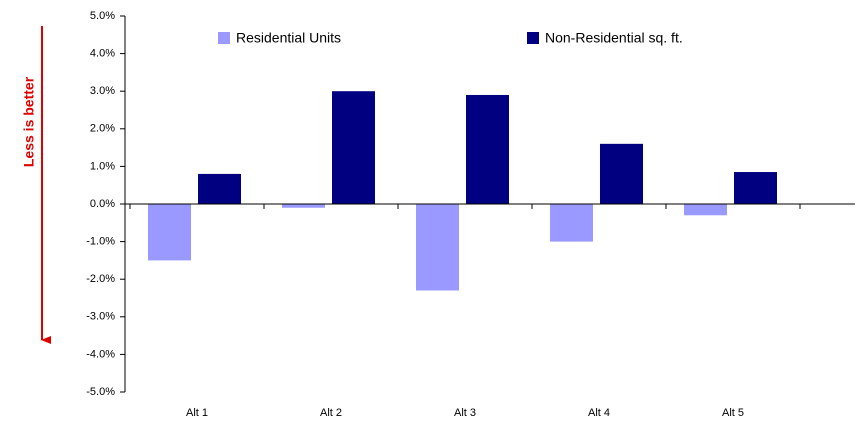 This screenshot has height=433, width=865. Describe the element at coordinates (100, 354) in the screenshot. I see `y-tick-label: -4.0%` at that location.